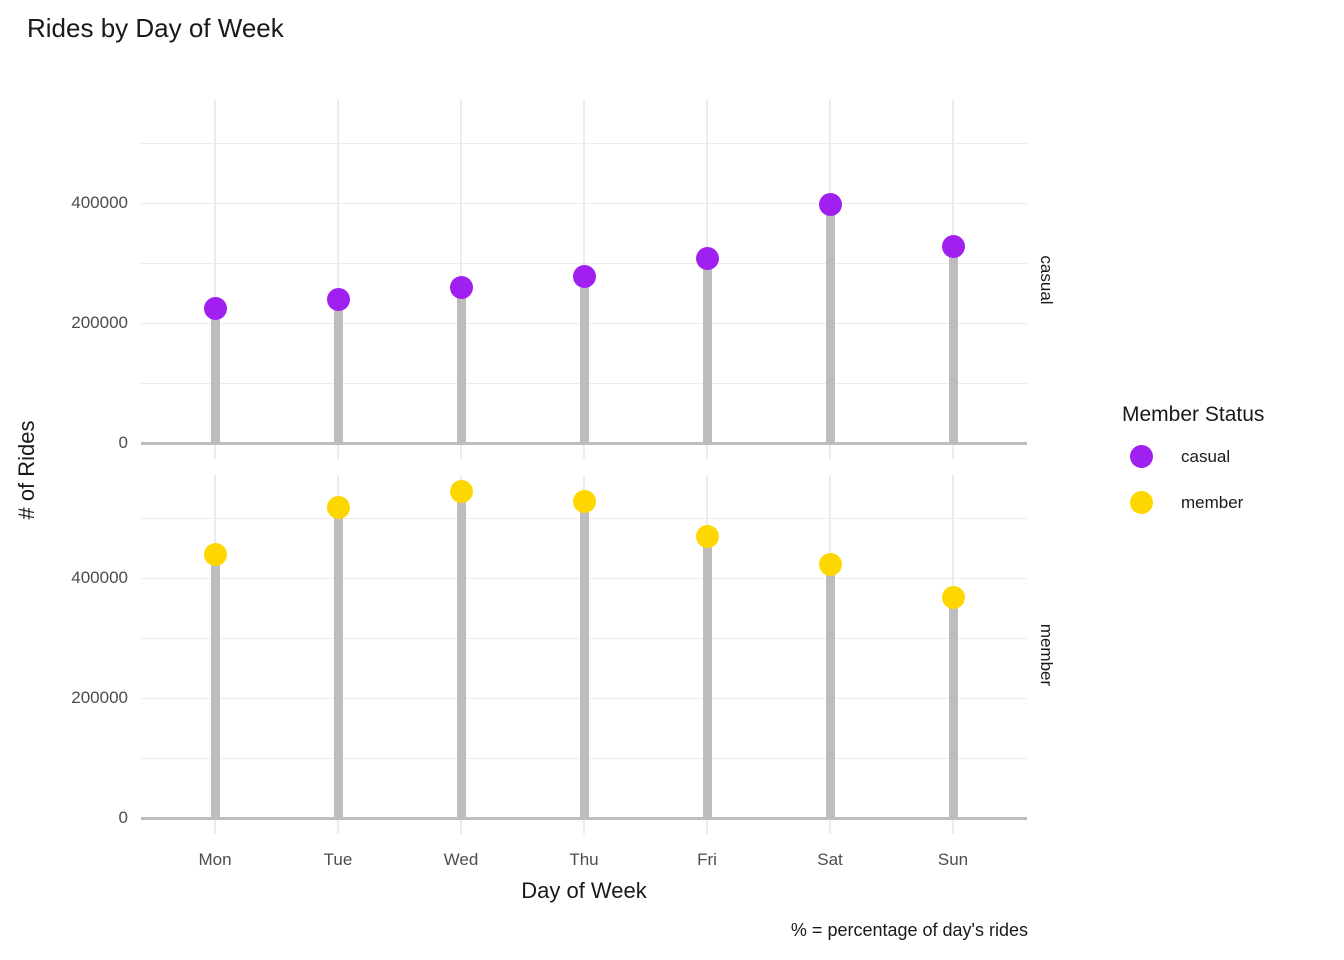  What do you see at coordinates (707, 859) in the screenshot?
I see `x-tick-label: Fri` at bounding box center [707, 859].